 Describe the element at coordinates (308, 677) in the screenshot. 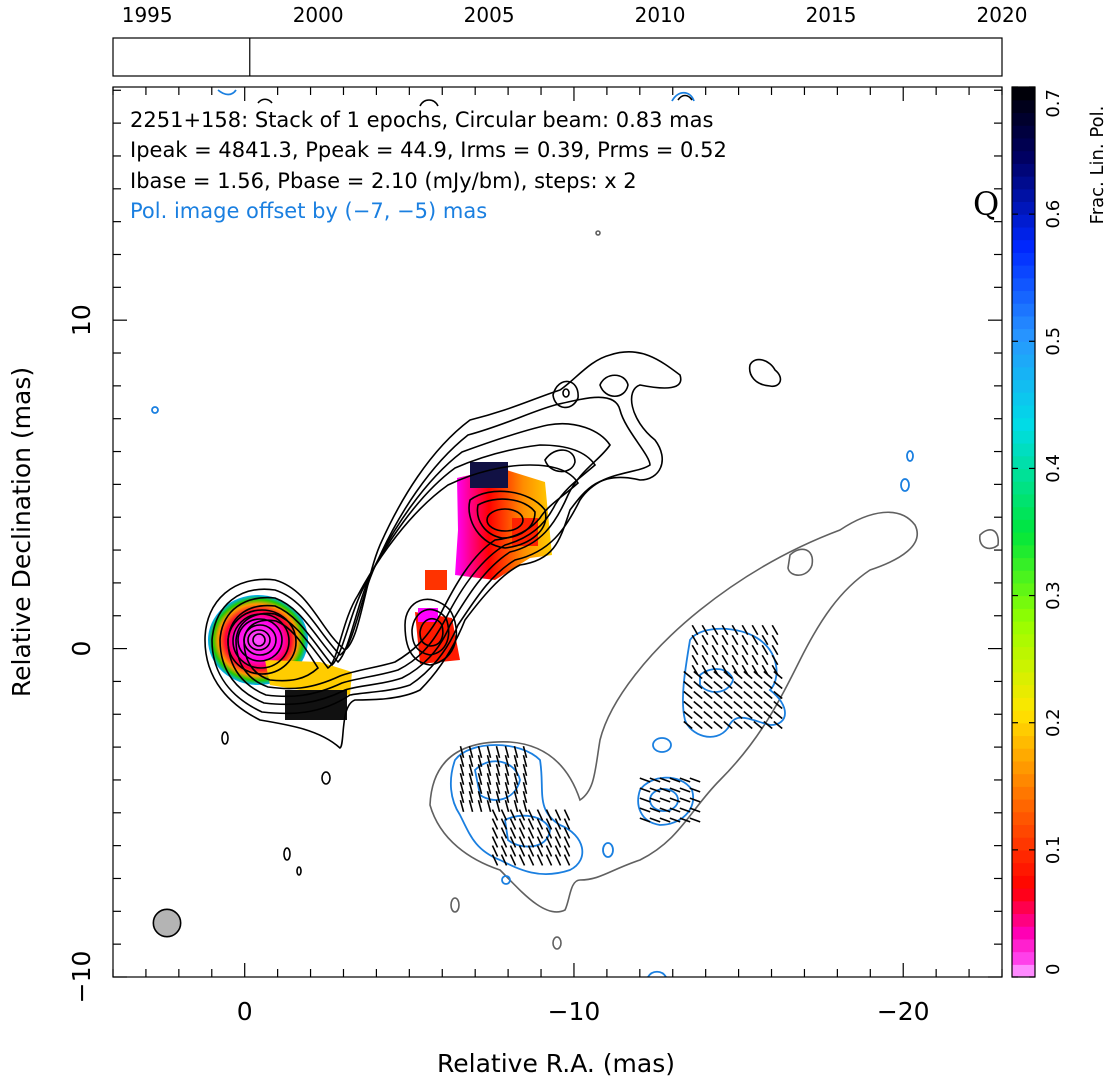

I see `core-polarization-tail` at that location.